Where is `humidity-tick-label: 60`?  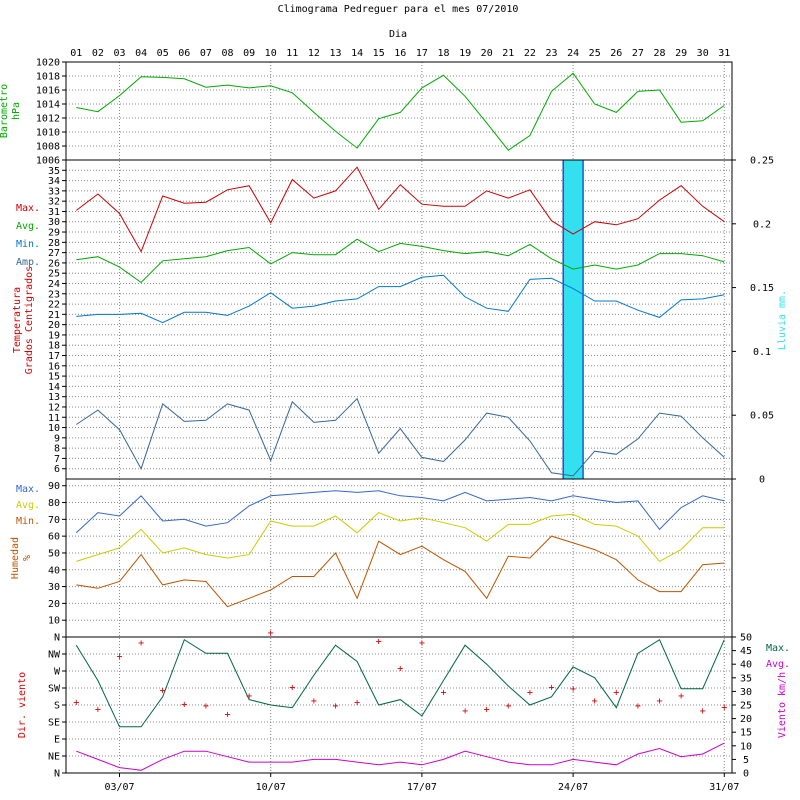
humidity-tick-label: 60 is located at coordinates (54, 537).